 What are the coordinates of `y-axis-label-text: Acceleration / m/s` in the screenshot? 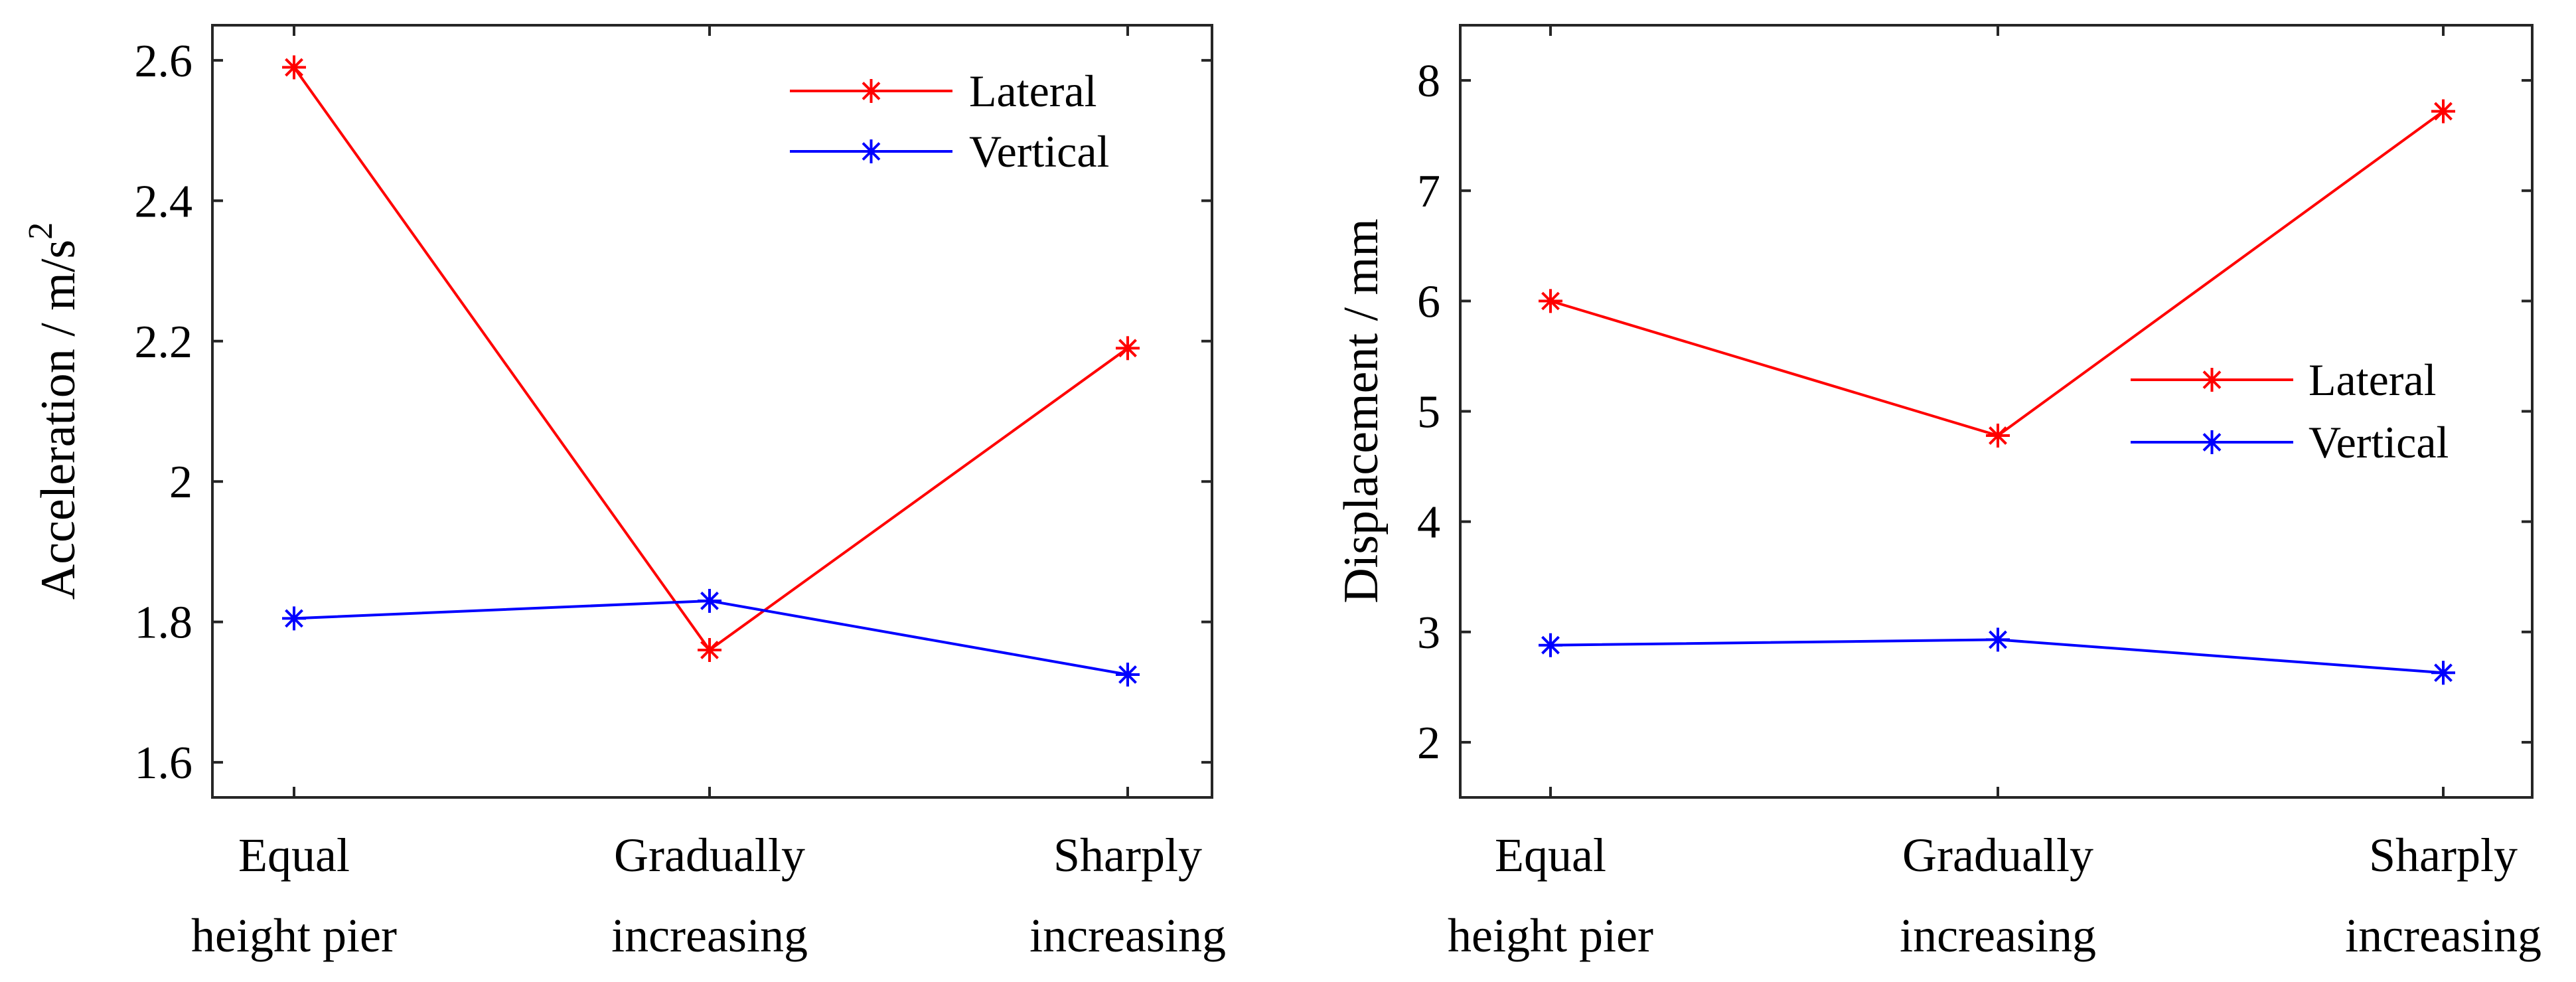 It's located at (59, 420).